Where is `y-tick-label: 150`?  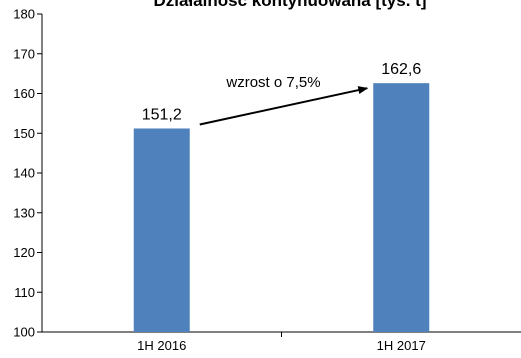
y-tick-label: 150 is located at coordinates (24, 133).